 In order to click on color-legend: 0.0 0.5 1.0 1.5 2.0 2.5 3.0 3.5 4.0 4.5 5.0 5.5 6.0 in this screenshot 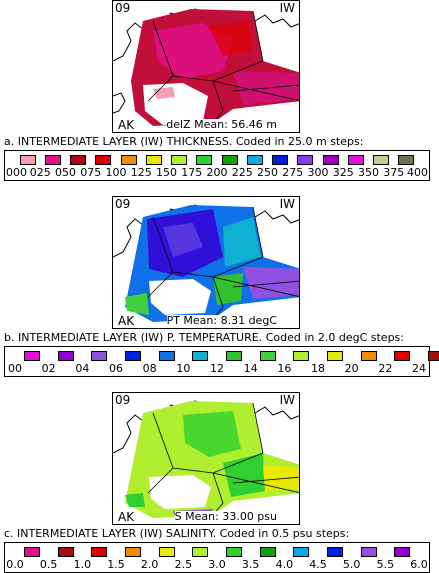, I will do `click(217, 557)`.